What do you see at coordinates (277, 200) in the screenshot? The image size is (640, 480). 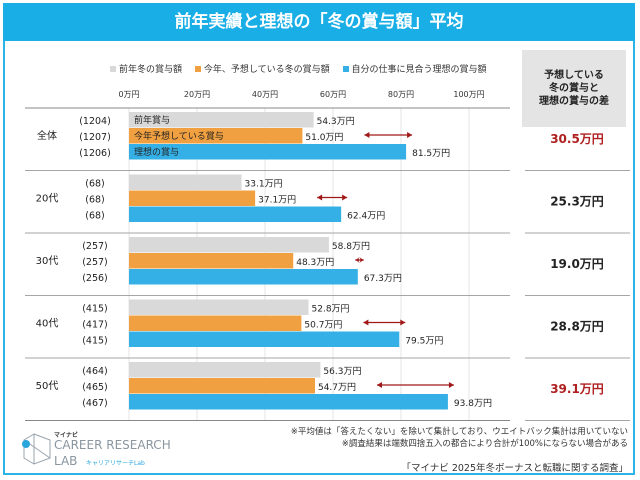 I see `data-label: 37.1万円` at bounding box center [277, 200].